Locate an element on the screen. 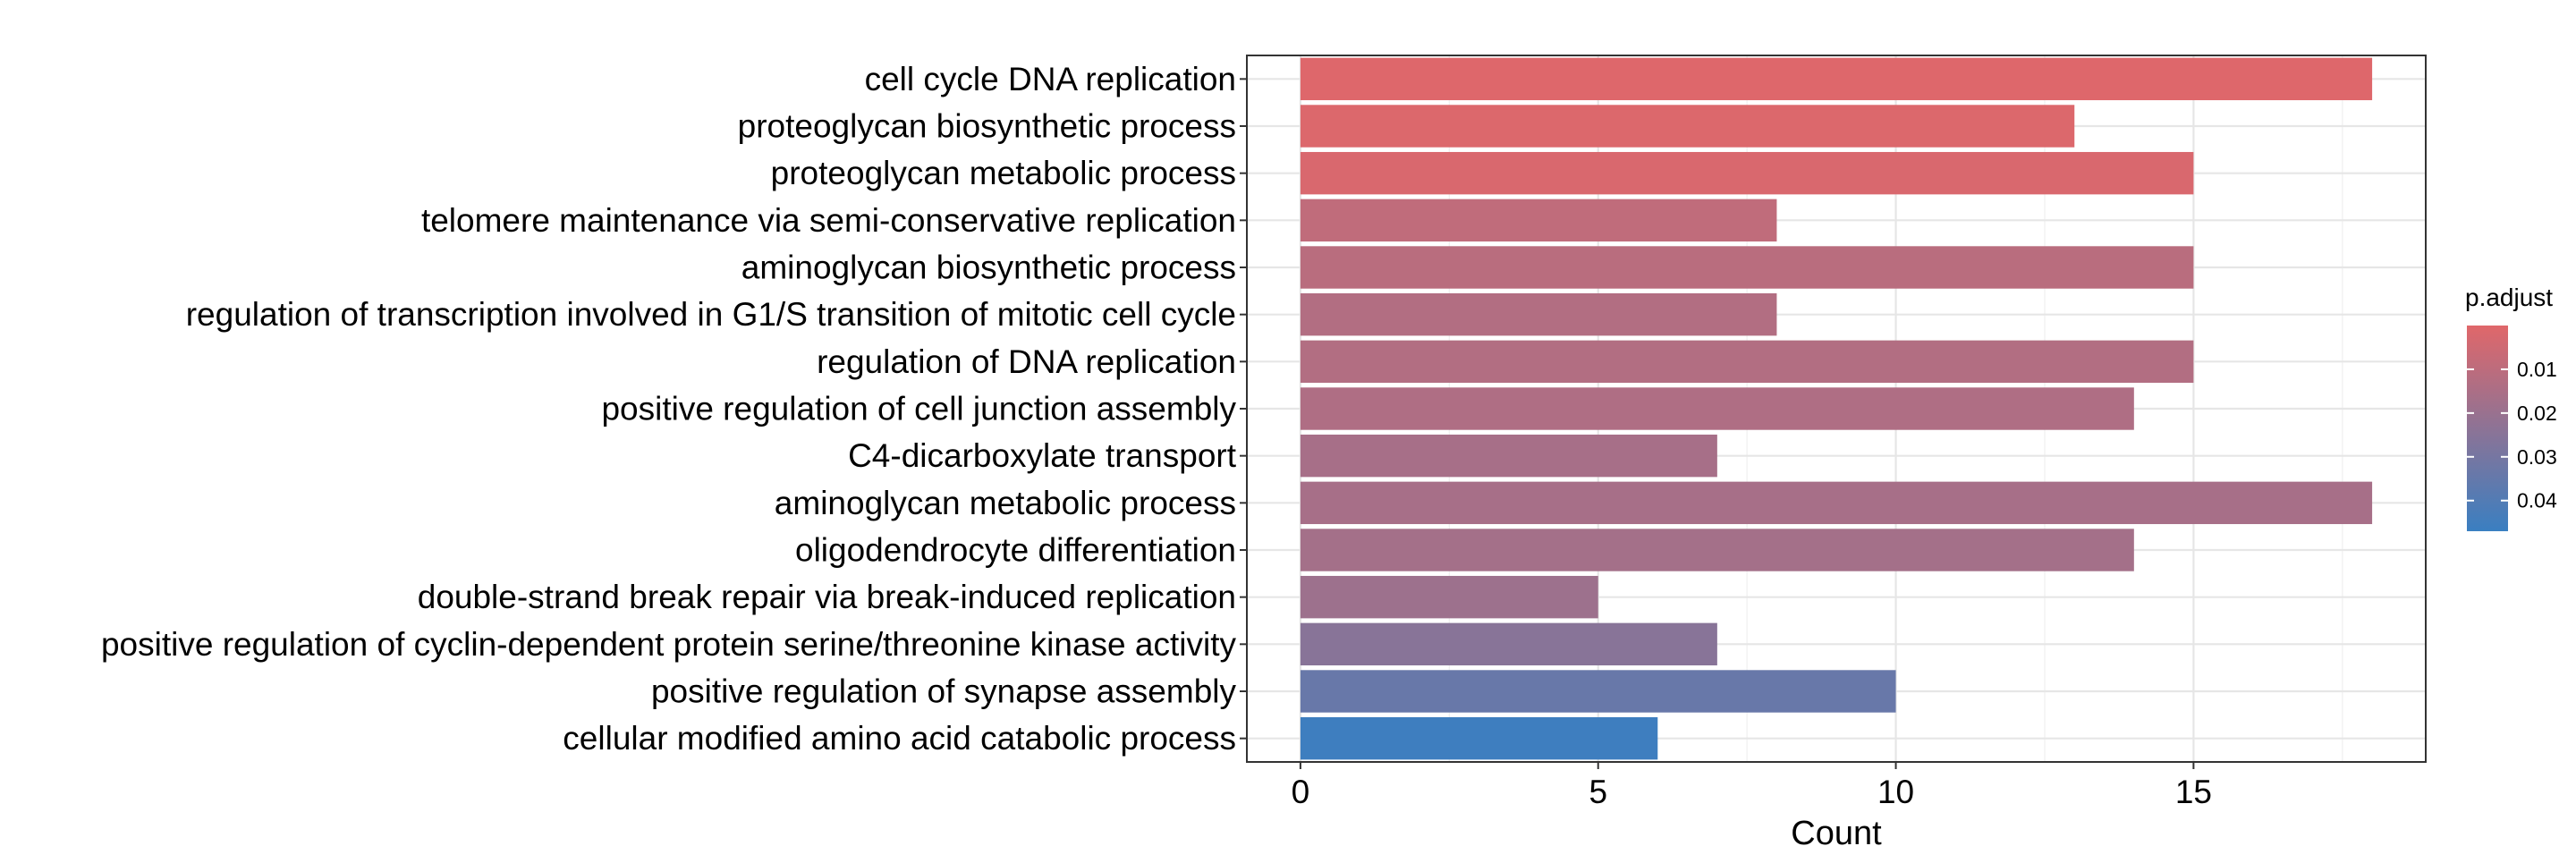  legend-colorbar is located at coordinates (2487, 428).